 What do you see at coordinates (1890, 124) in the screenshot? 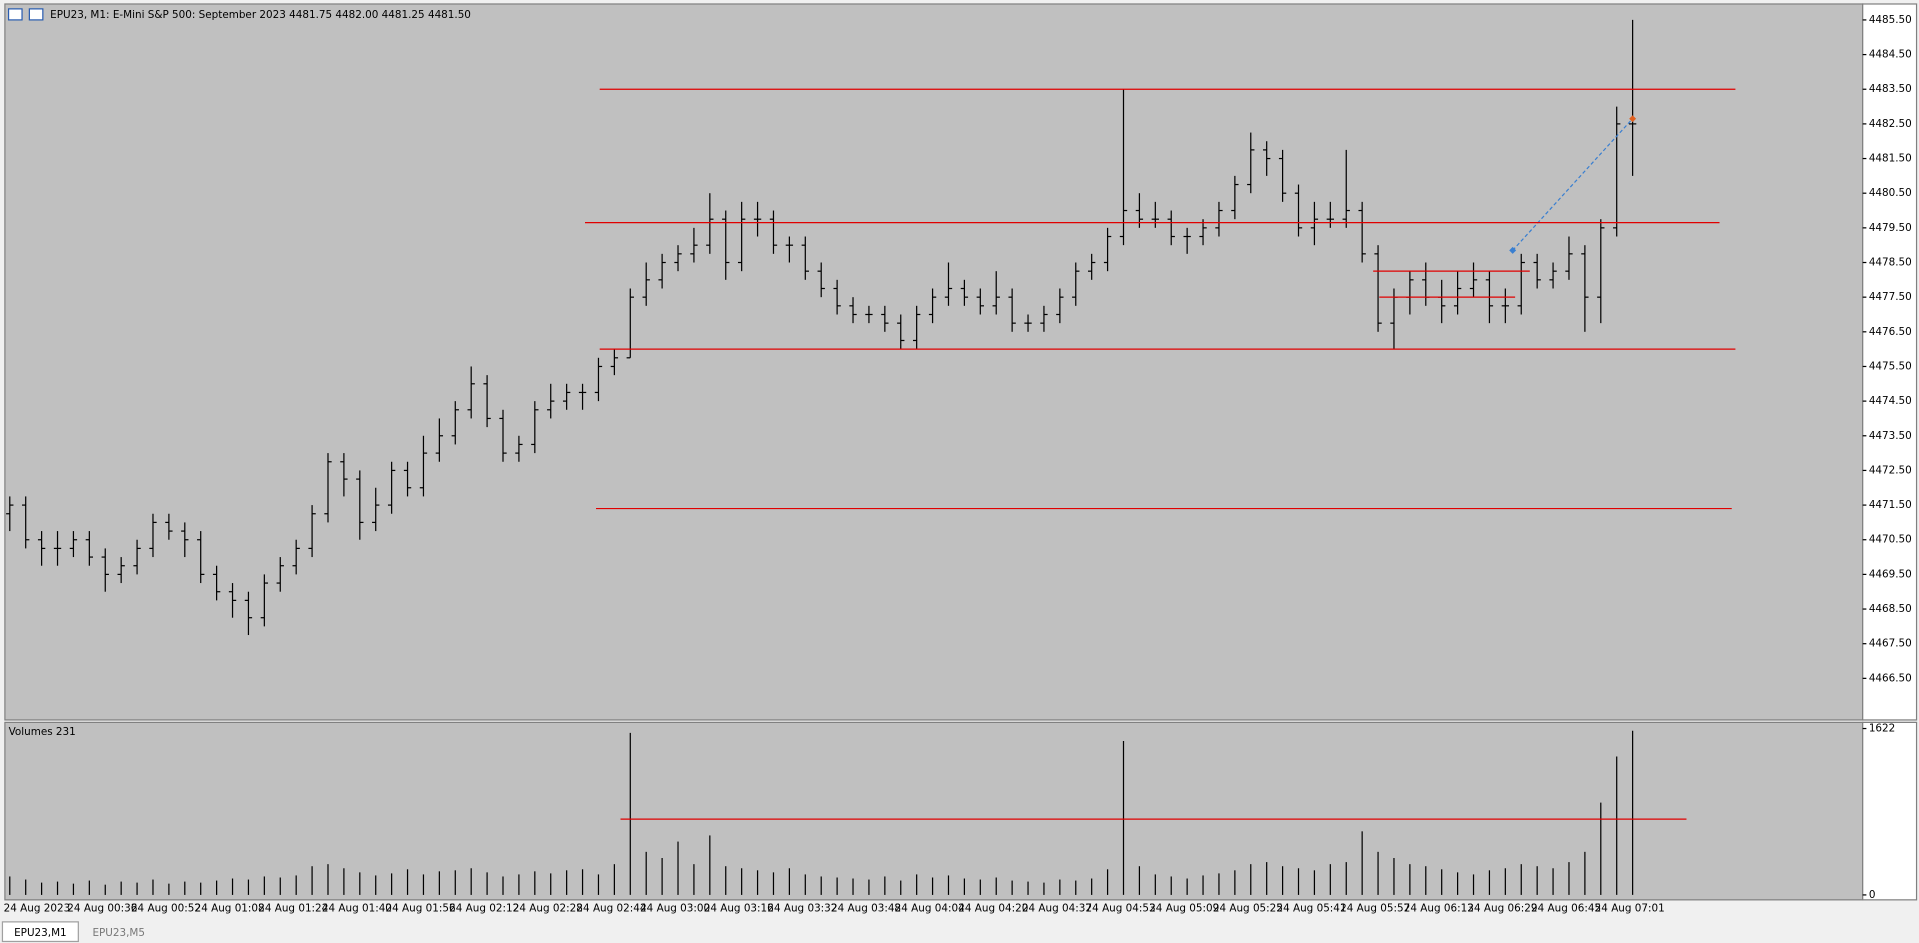
I see `y-tick-label: 4482.50` at bounding box center [1890, 124].